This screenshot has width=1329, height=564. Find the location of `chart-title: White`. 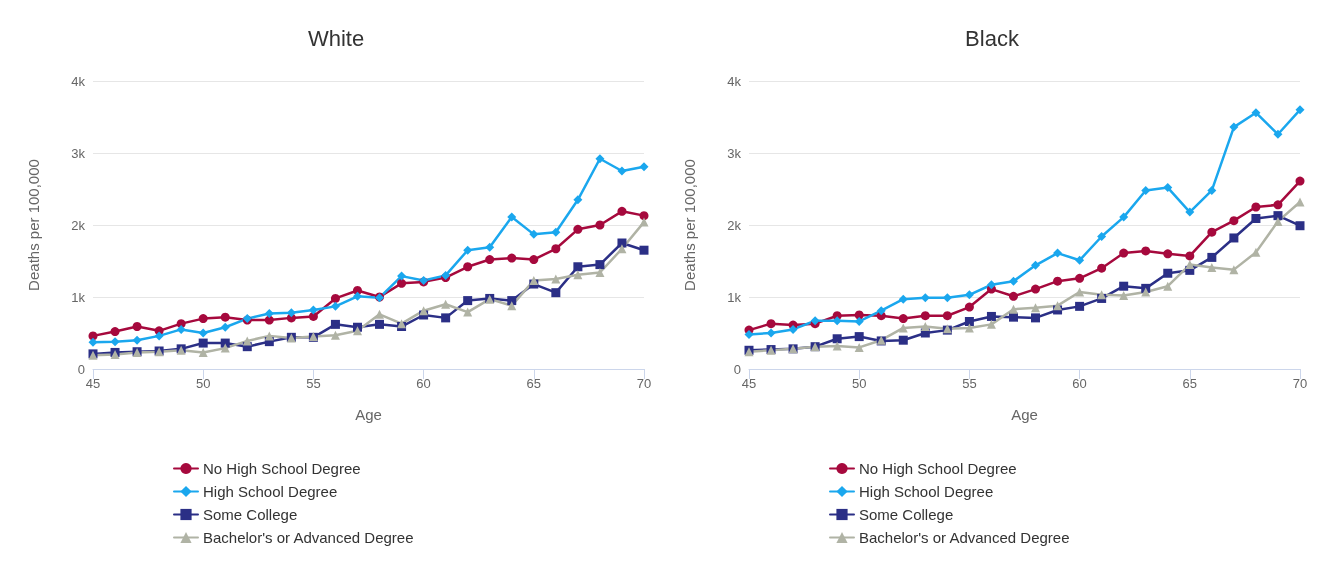

chart-title: White is located at coordinates (336, 38).